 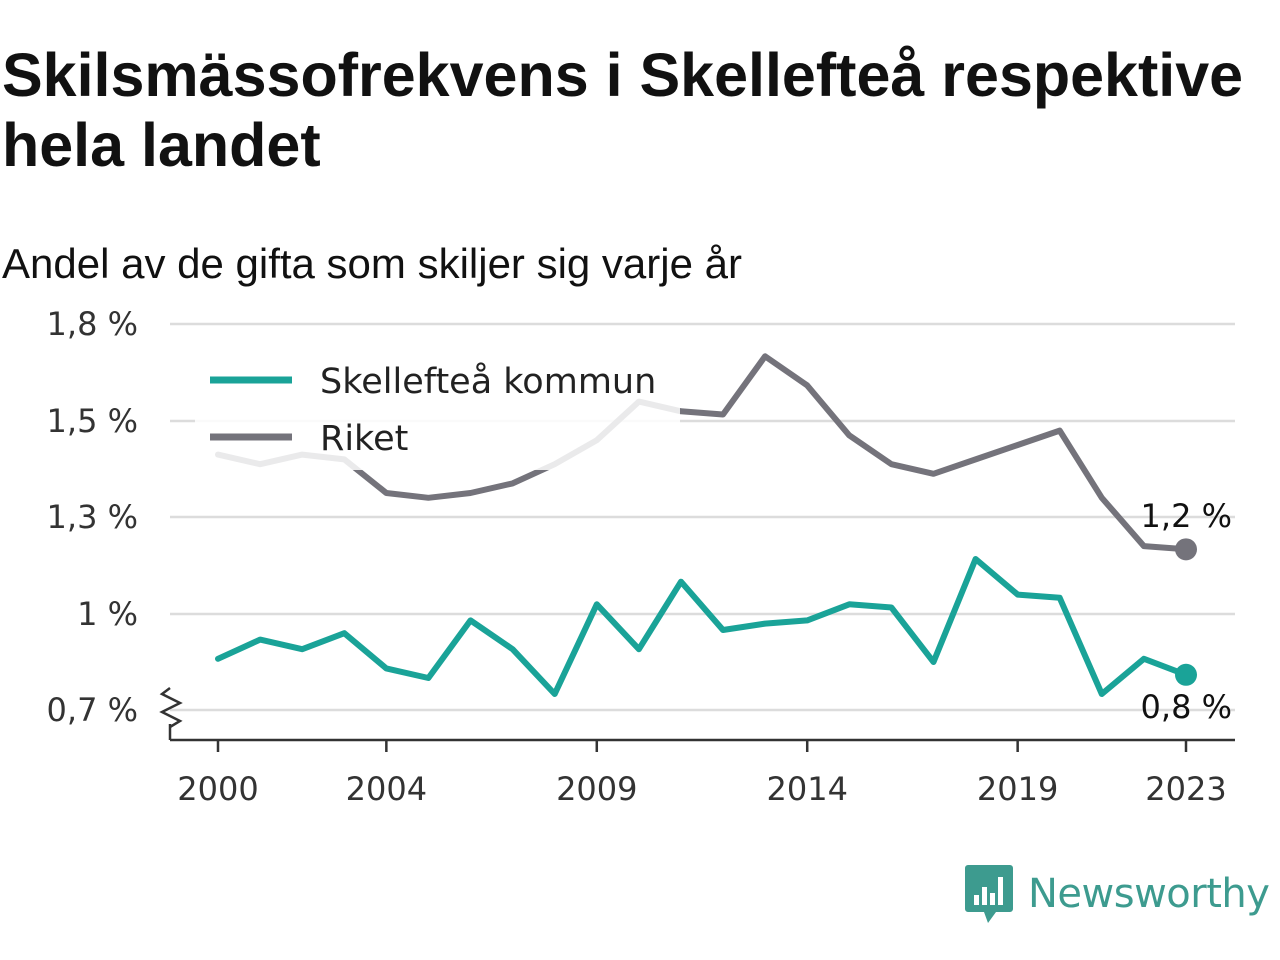 What do you see at coordinates (989, 894) in the screenshot?
I see `newsworthy-logo-icon` at bounding box center [989, 894].